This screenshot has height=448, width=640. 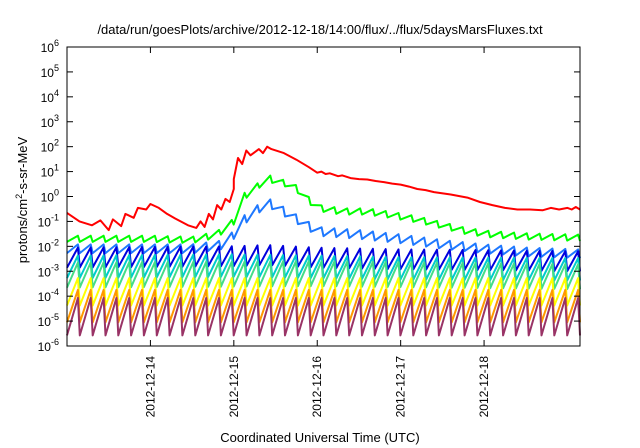 What do you see at coordinates (48, 270) in the screenshot?
I see `y-tick-label: 10⁻³` at bounding box center [48, 270].